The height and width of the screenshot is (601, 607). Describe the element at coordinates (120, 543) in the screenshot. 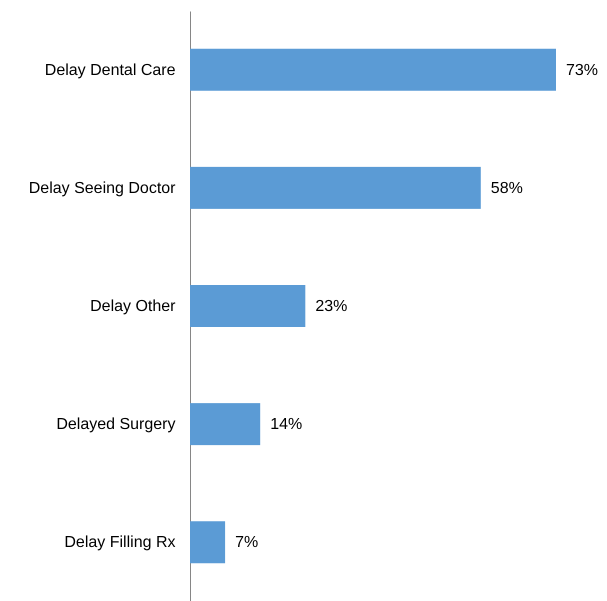

I see `y-tick-label: Delay Filling Rx` at that location.